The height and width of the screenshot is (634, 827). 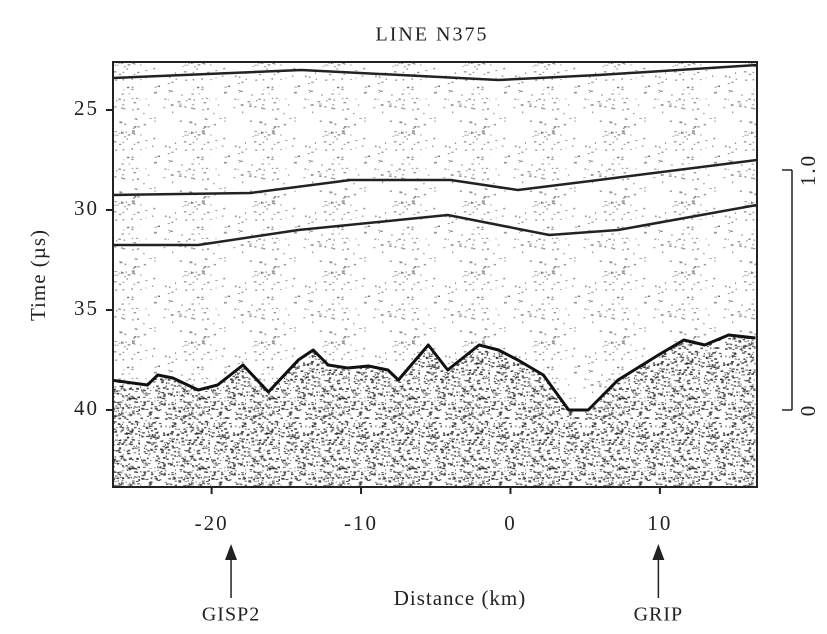 What do you see at coordinates (86, 108) in the screenshot?
I see `y-tick-label: 25` at bounding box center [86, 108].